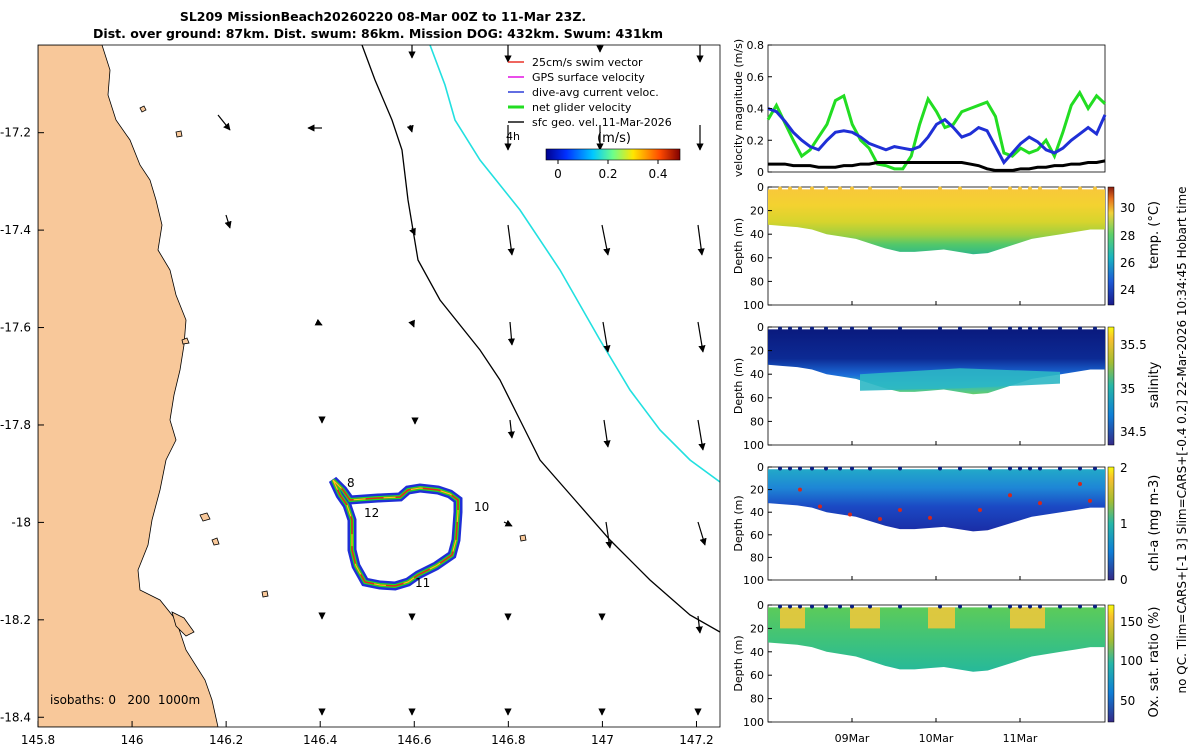  What do you see at coordinates (1133, 432) in the screenshot?
I see `sal-cbar-tick: 34.5` at bounding box center [1133, 432].